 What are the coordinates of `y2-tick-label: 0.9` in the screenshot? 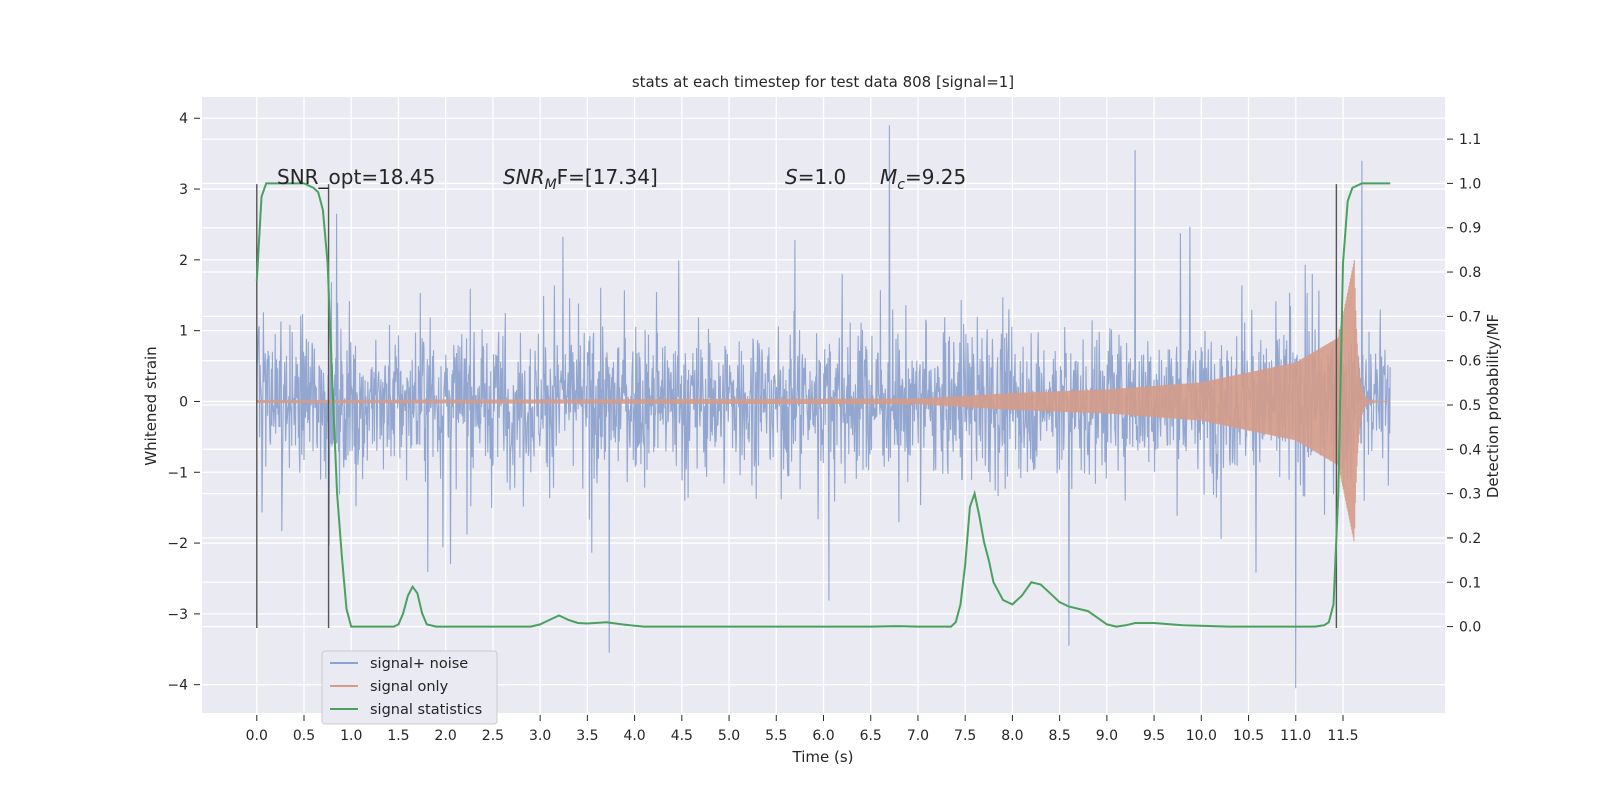 It's located at (1470, 229).